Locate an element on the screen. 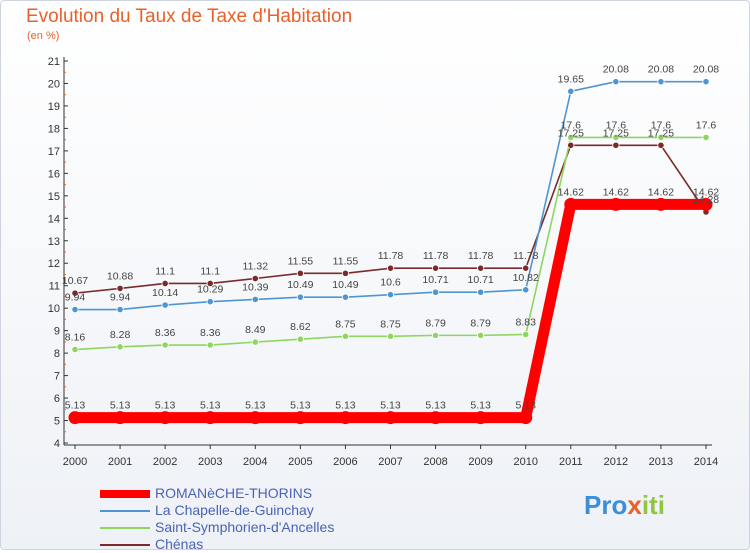 This screenshot has height=553, width=750. data-label-2: 8.62 is located at coordinates (300, 327).